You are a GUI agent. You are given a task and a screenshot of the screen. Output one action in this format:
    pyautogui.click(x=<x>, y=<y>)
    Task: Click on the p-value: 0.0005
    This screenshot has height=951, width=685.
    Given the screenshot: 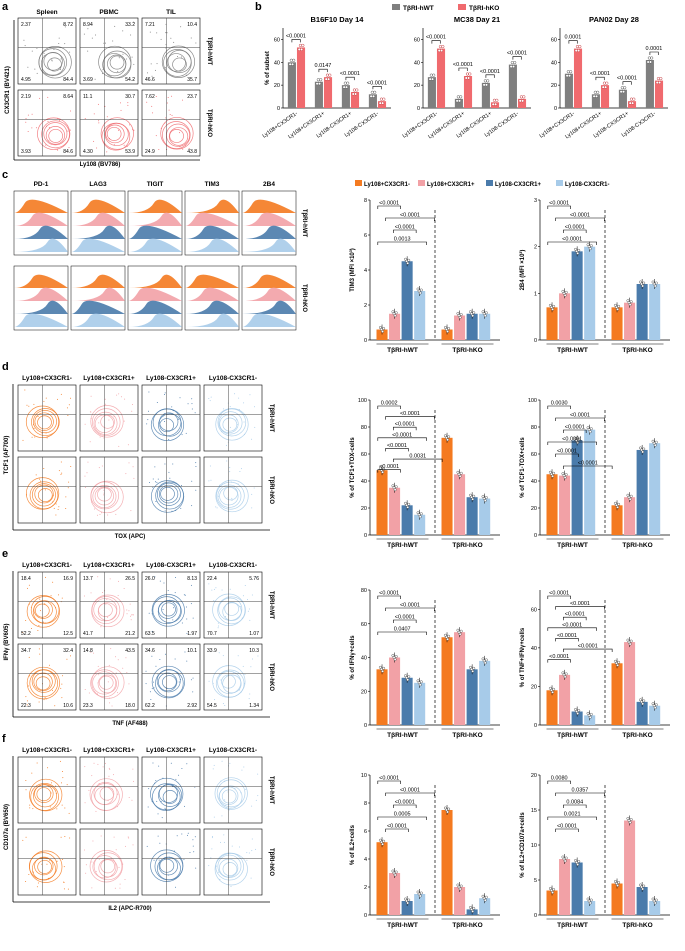 What is the action you would take?
    pyautogui.click(x=402, y=815)
    